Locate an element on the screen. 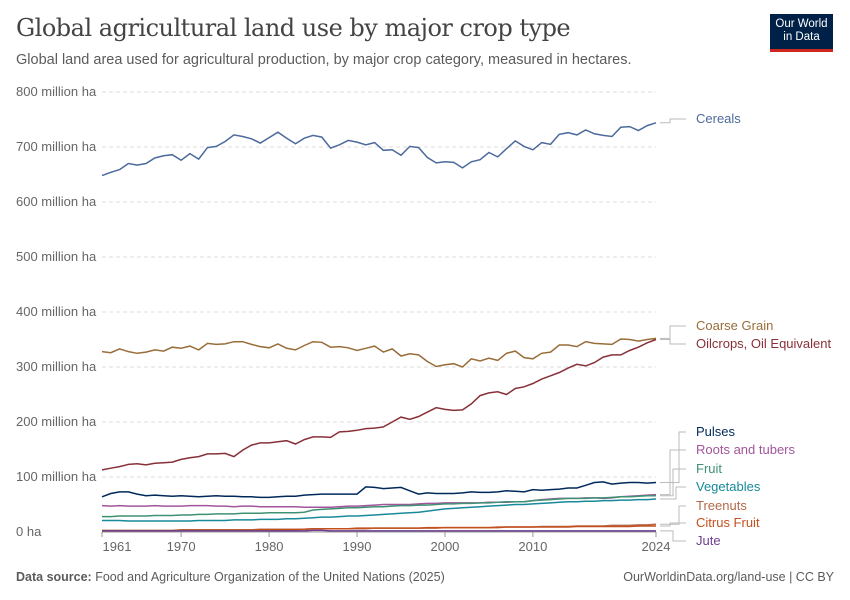 The height and width of the screenshot is (600, 850). series-label: Cereals is located at coordinates (718, 118).